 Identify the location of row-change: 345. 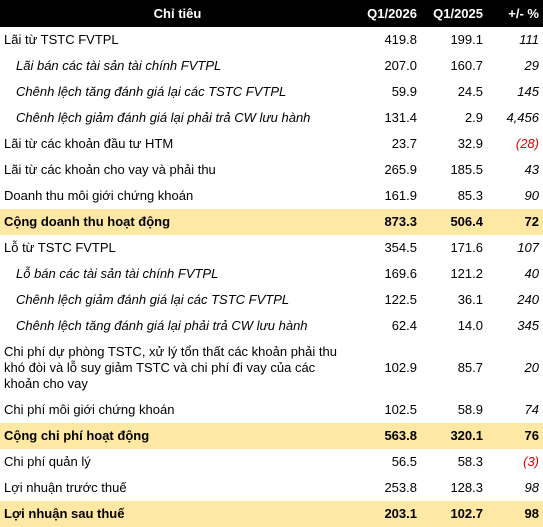
(528, 325).